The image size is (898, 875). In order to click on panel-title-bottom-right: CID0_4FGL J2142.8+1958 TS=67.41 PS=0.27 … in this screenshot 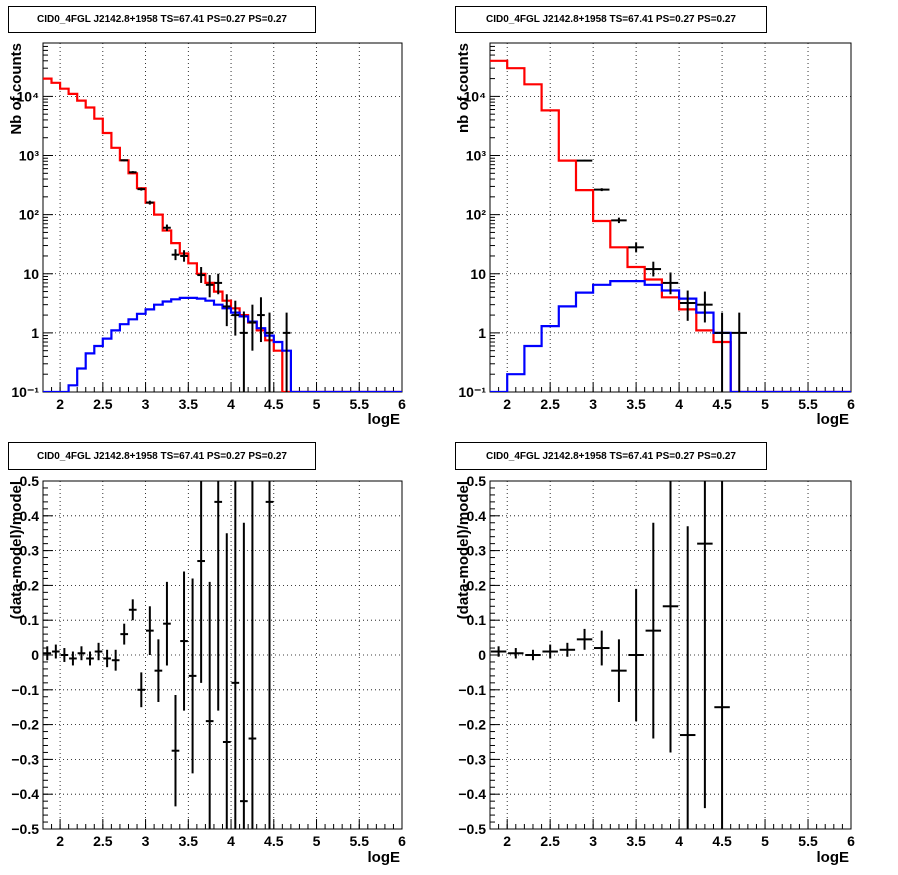, I will do `click(611, 456)`.